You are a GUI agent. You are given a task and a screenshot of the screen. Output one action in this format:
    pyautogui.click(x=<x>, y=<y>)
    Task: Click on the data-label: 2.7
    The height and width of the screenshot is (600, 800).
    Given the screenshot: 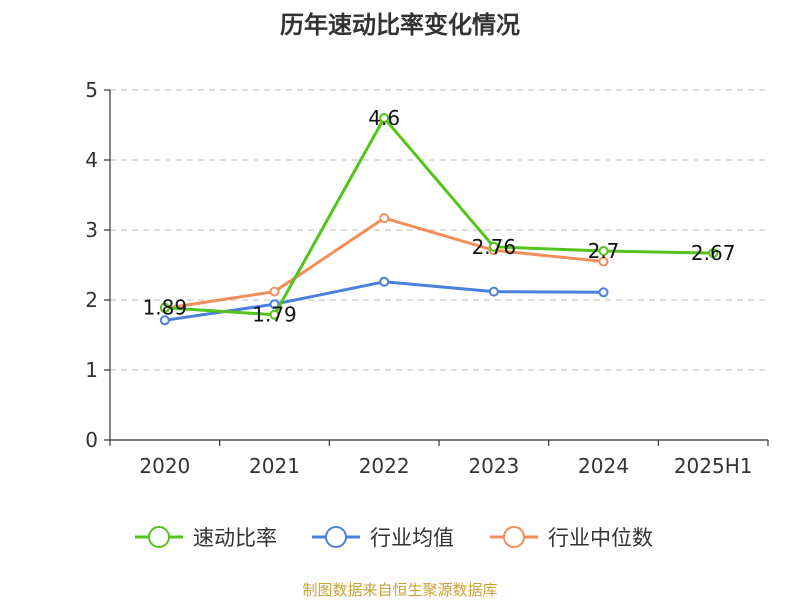 What is the action you would take?
    pyautogui.click(x=604, y=251)
    